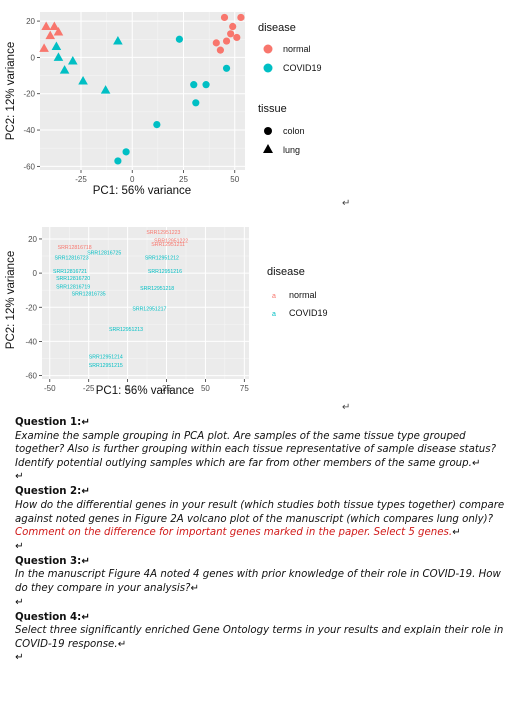 The image size is (518, 703). Describe the element at coordinates (106, 358) in the screenshot. I see `plot2-sample-label: SRR12951214` at that location.